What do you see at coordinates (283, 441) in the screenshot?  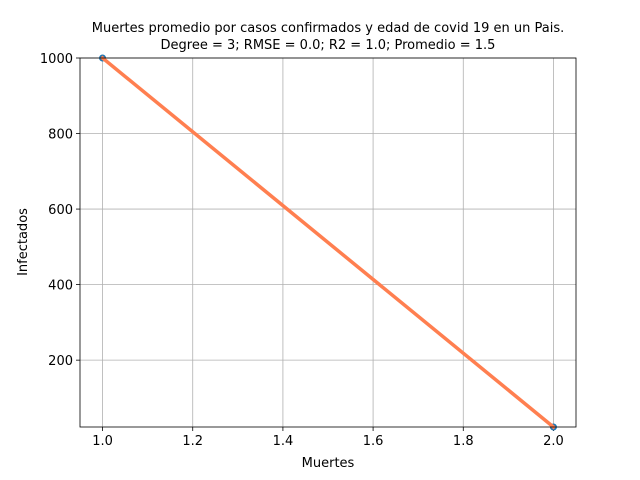 I see `x-tick-label: 1.4` at bounding box center [283, 441].